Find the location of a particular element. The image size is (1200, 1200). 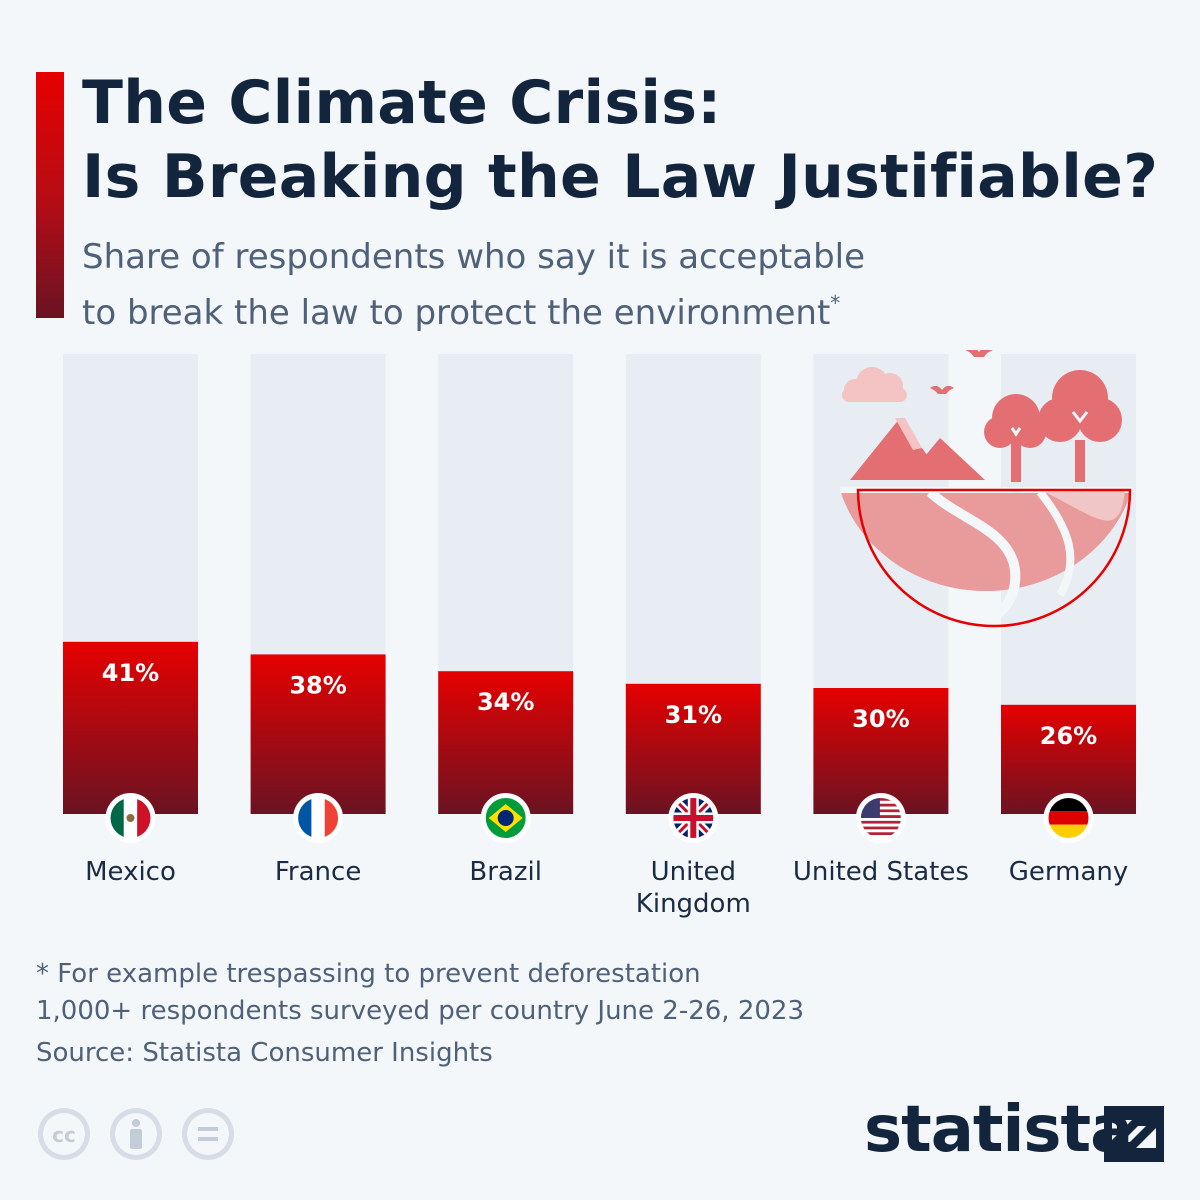

svg-text: cc is located at coordinates (64, 1135).